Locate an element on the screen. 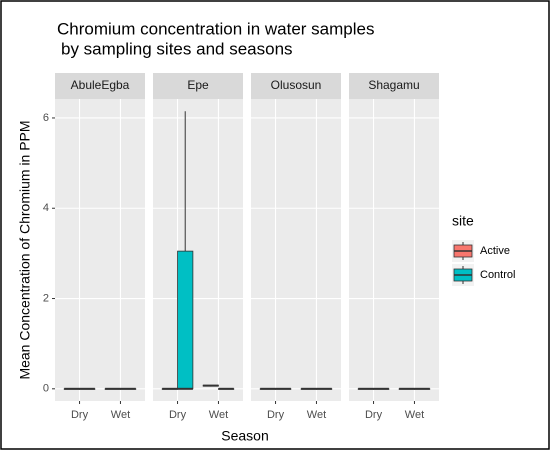 This screenshot has width=553, height=455. chart-title: by sampling sites and seasons is located at coordinates (177, 48).